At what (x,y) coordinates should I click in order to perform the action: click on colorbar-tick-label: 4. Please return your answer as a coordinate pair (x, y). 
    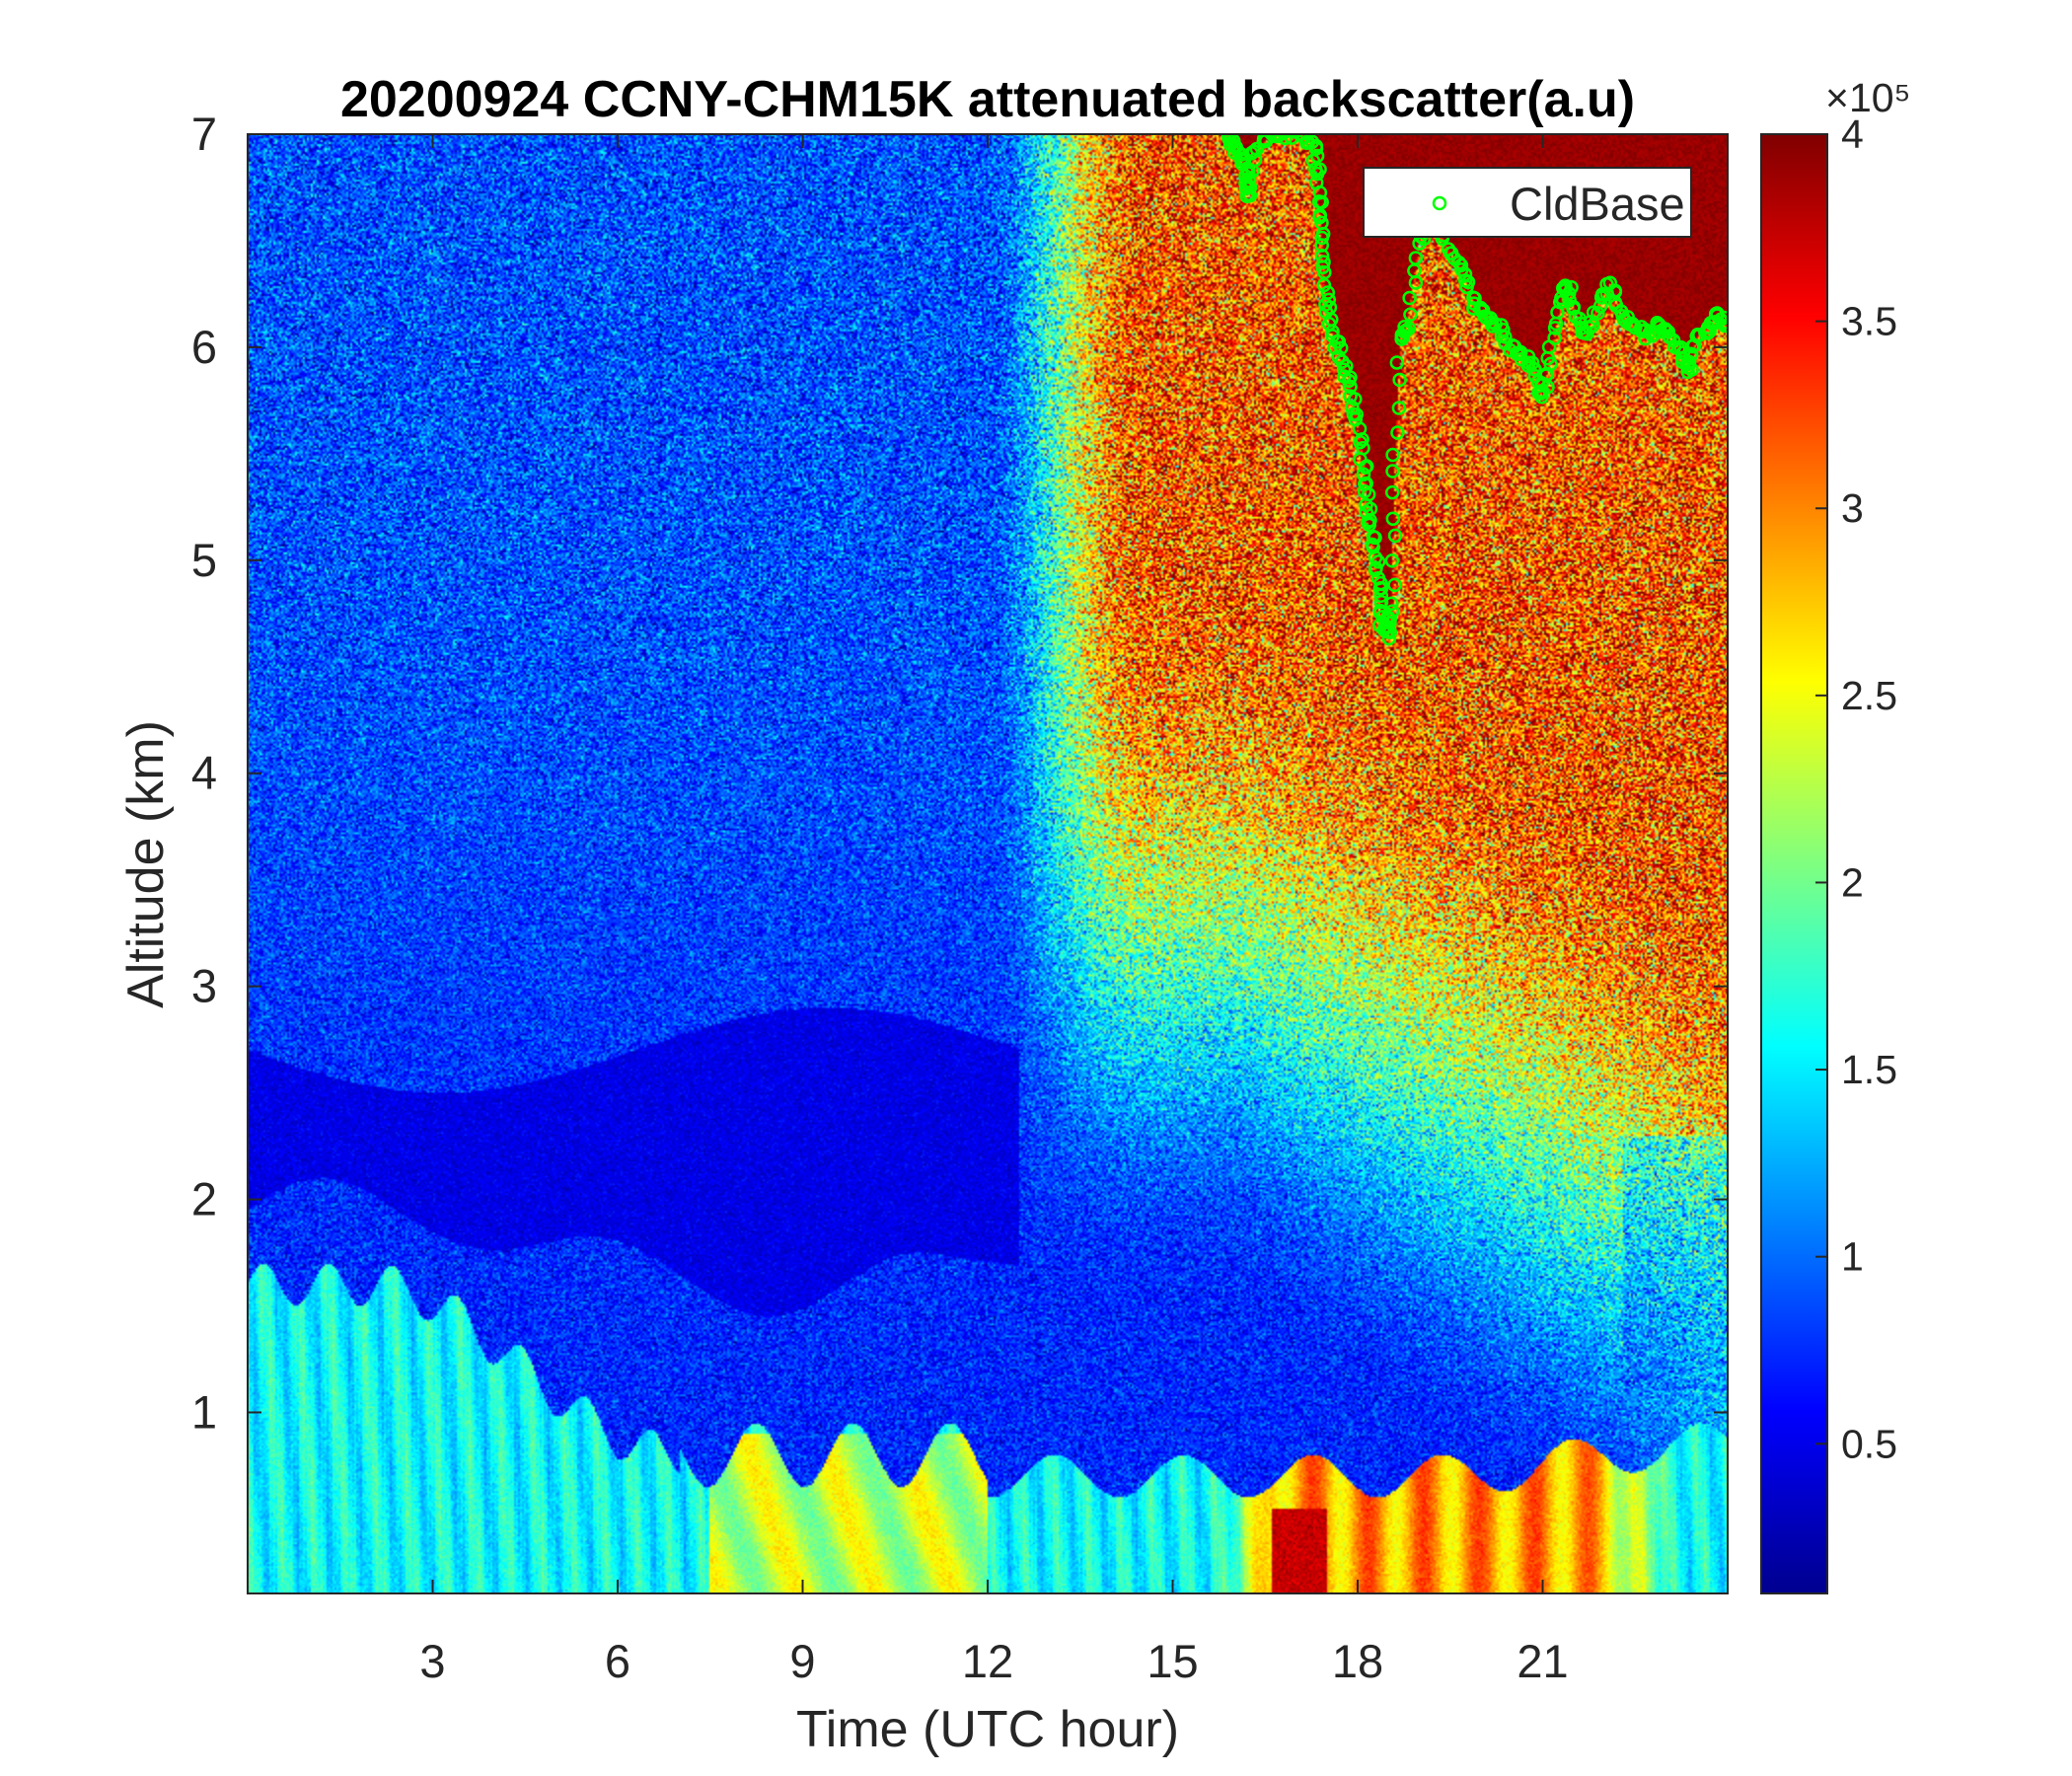
    Looking at the image, I should click on (1853, 134).